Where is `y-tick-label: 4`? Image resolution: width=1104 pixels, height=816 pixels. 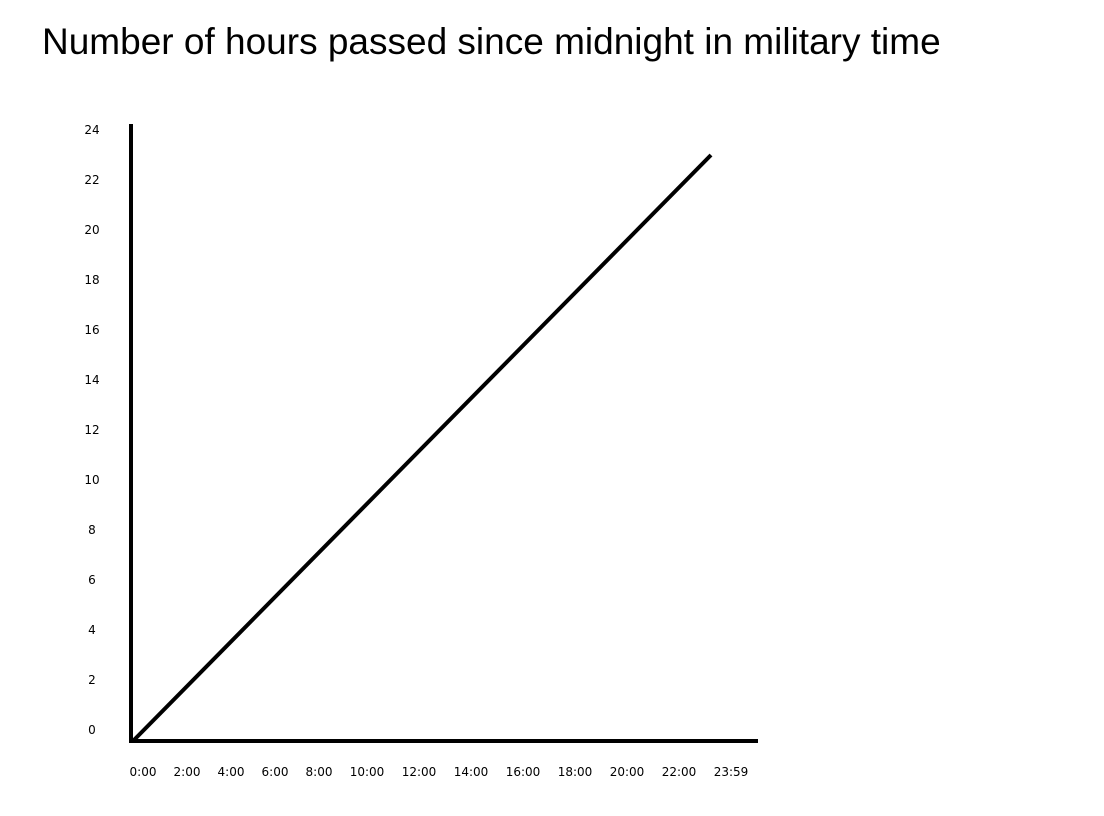 y-tick-label: 4 is located at coordinates (92, 630).